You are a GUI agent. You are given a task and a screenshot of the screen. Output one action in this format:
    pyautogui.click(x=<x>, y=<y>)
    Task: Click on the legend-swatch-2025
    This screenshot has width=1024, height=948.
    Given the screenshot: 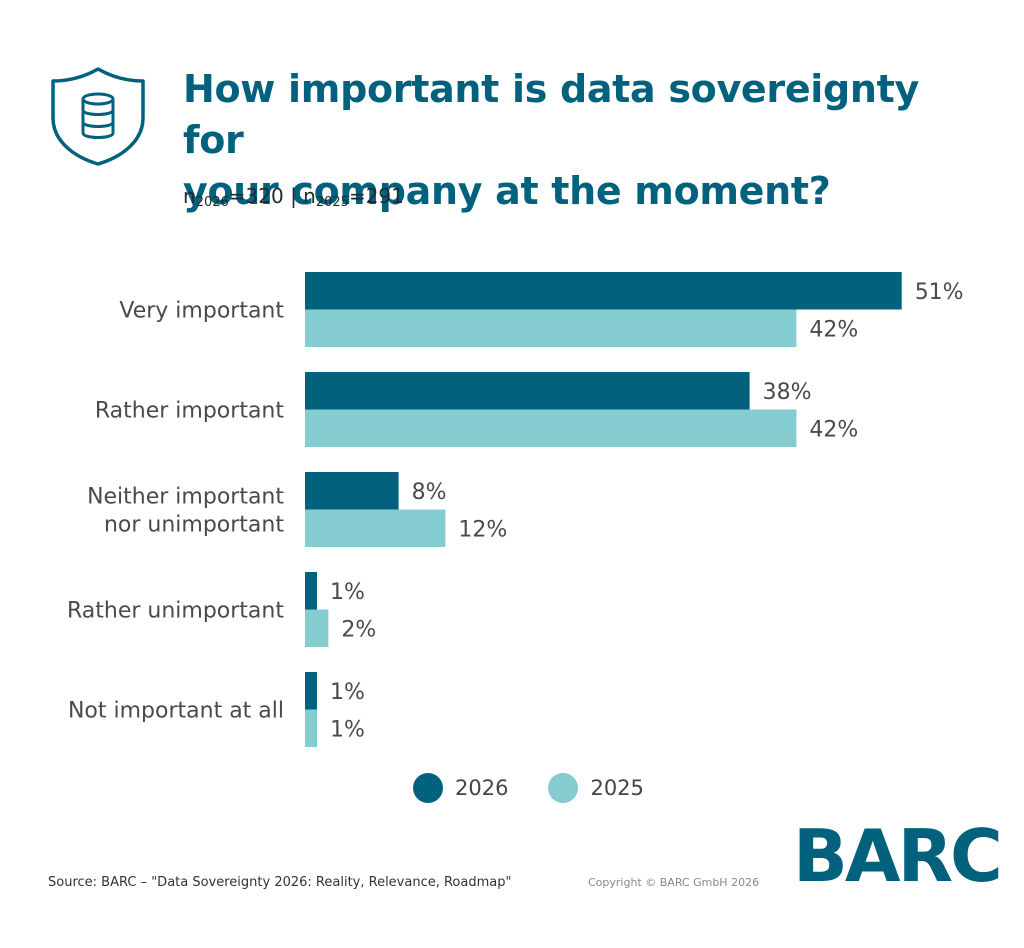 What is the action you would take?
    pyautogui.click(x=563, y=788)
    